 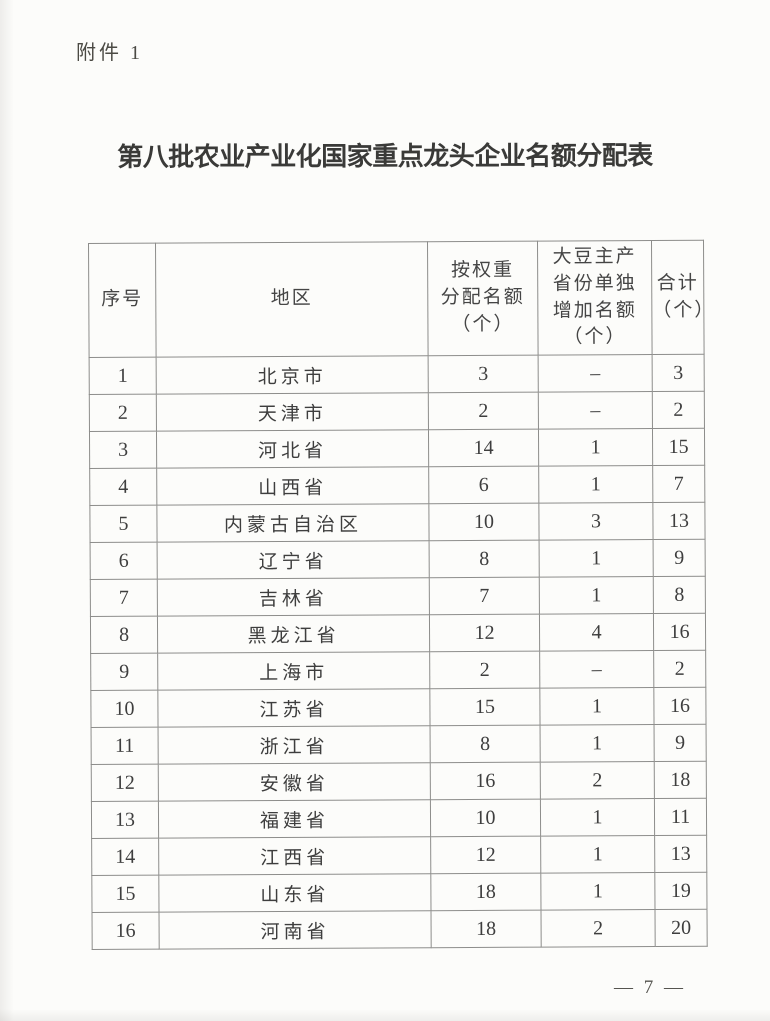 I want to click on weight-quota-value: 15, so click(x=485, y=707).